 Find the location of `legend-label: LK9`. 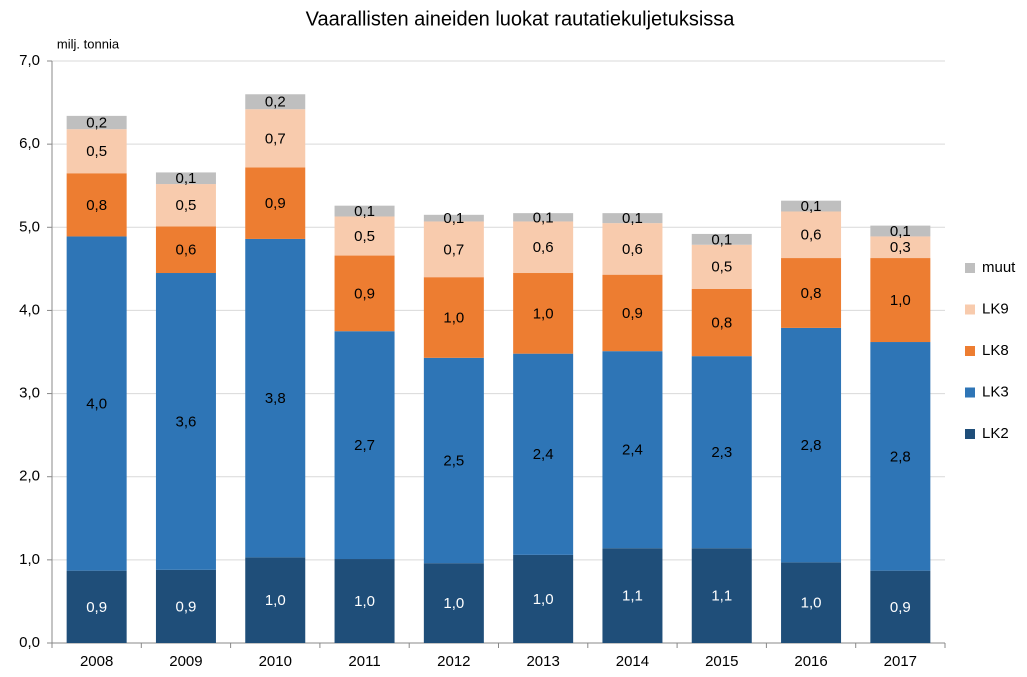

legend-label: LK9 is located at coordinates (995, 308).